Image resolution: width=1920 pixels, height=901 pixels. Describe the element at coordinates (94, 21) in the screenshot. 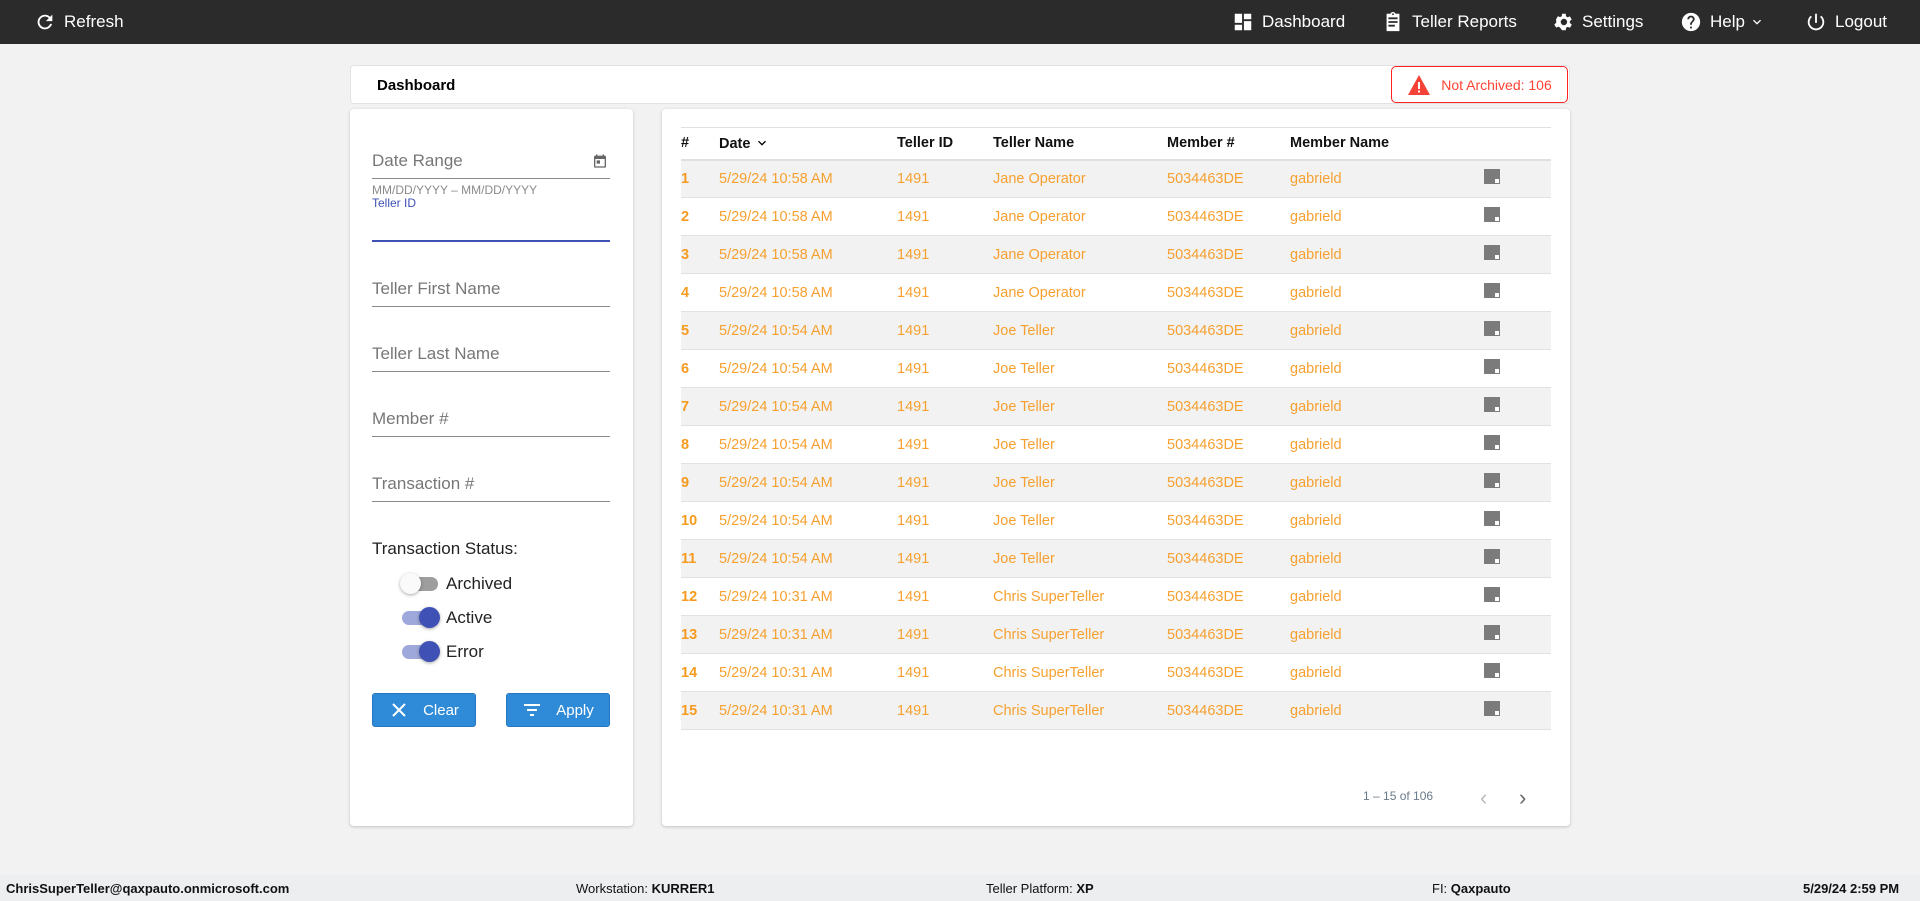

I see `refresh-label: Refresh` at that location.